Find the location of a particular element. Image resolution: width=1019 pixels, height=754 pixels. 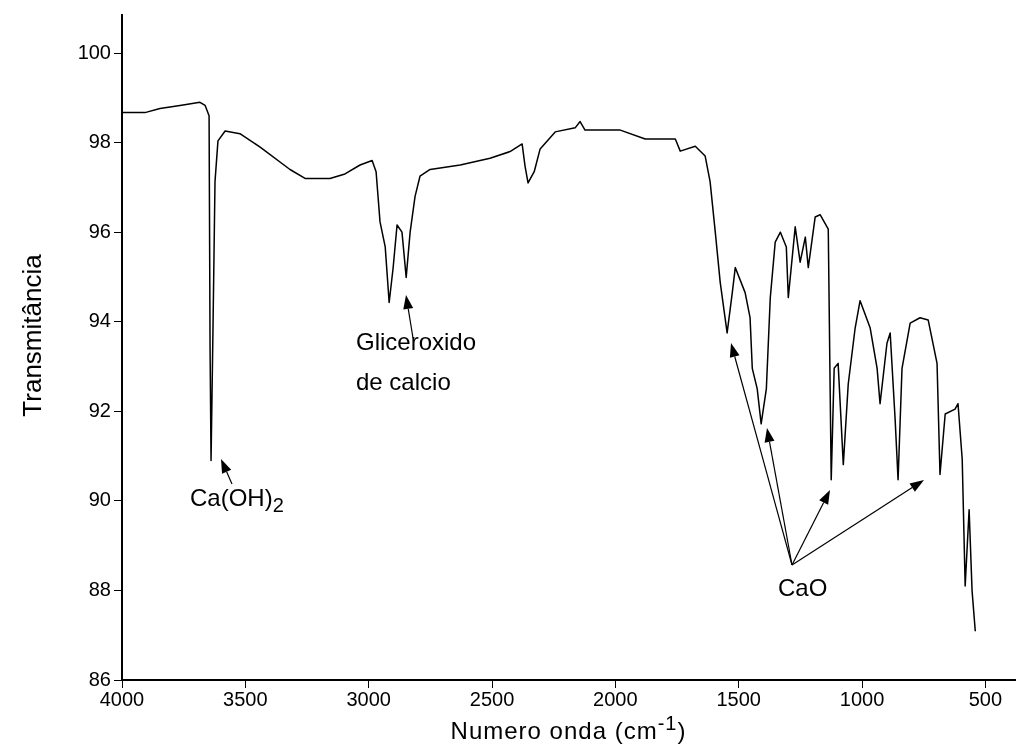

x-tick-label: 2000 is located at coordinates (615, 698).